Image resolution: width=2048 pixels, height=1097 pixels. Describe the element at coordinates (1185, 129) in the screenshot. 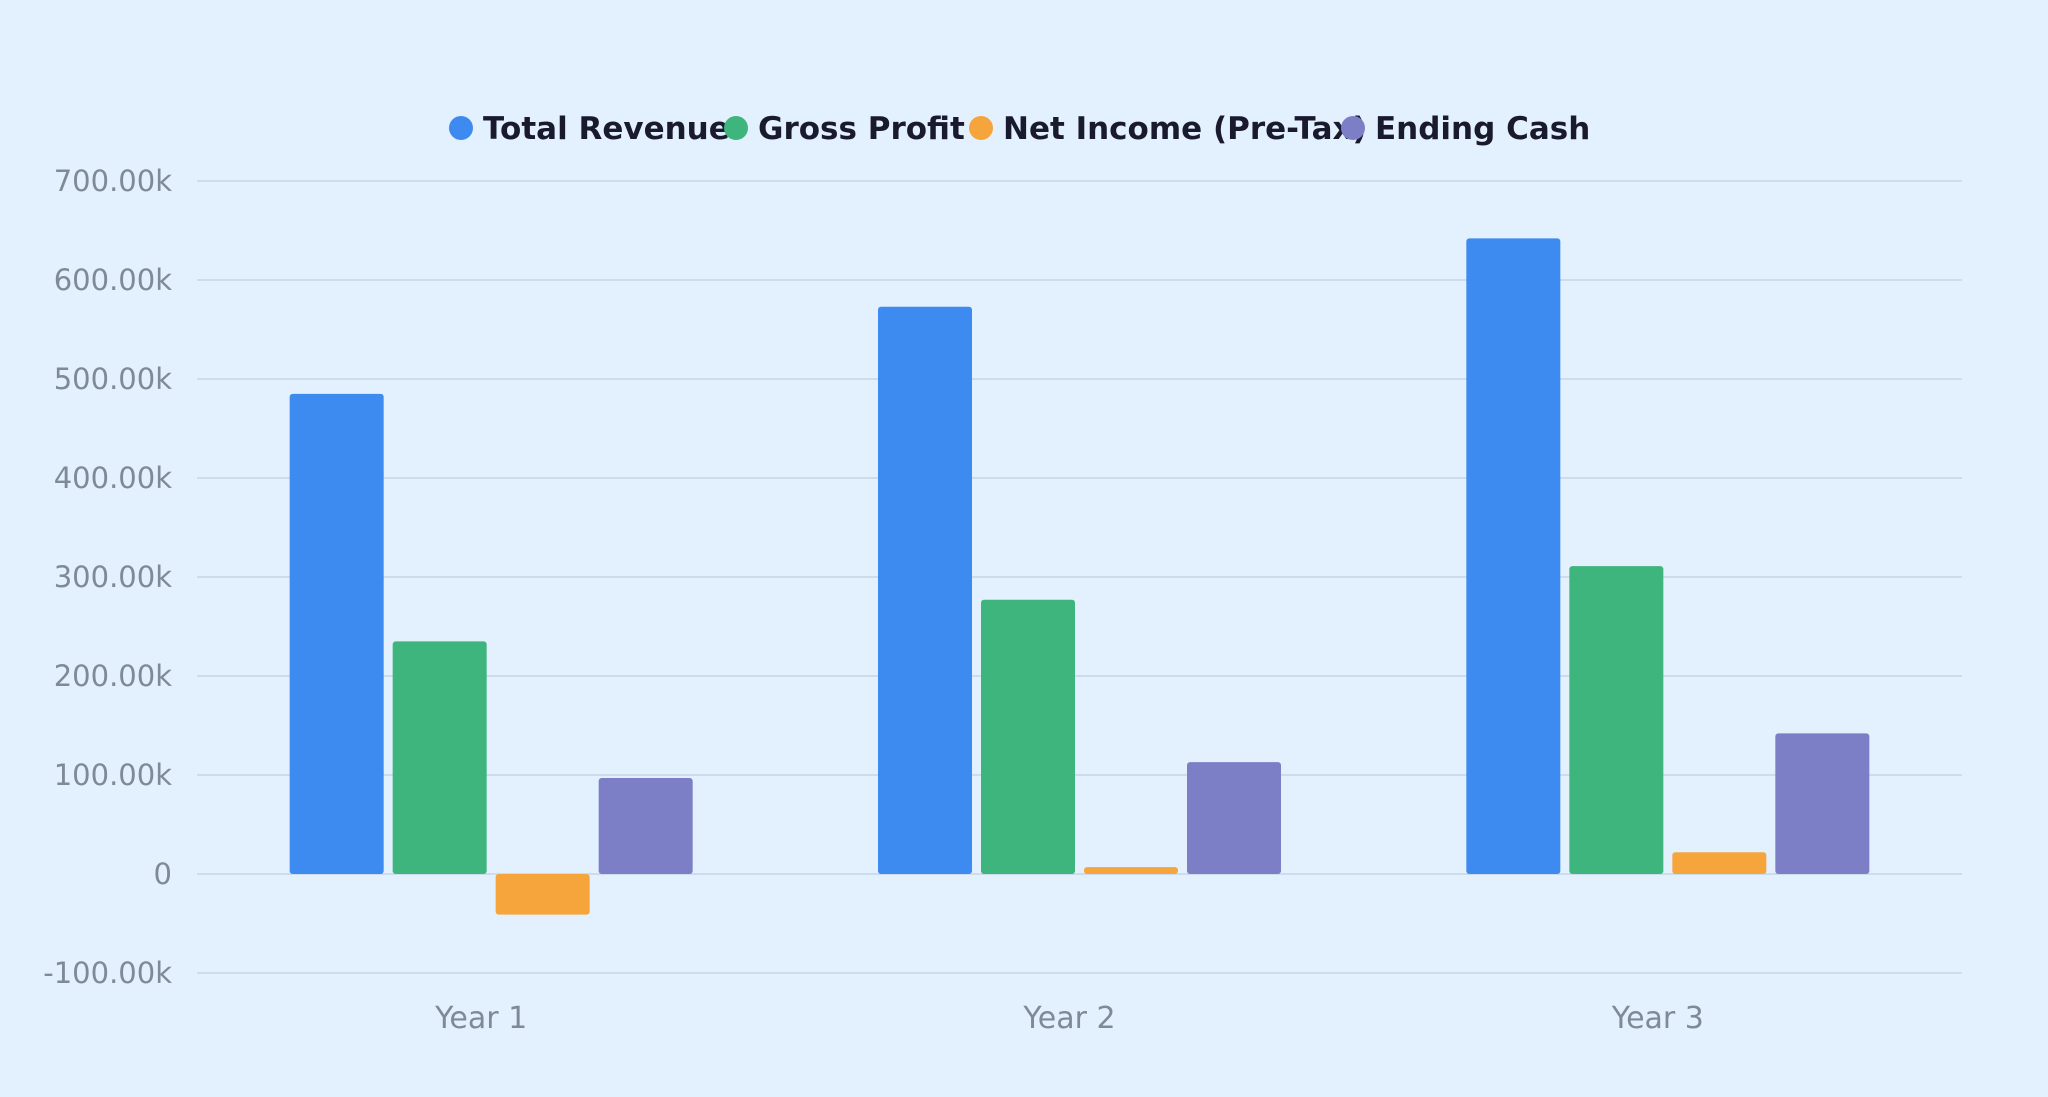

I see `legend-label: Net Income (Pre-Tax)` at that location.